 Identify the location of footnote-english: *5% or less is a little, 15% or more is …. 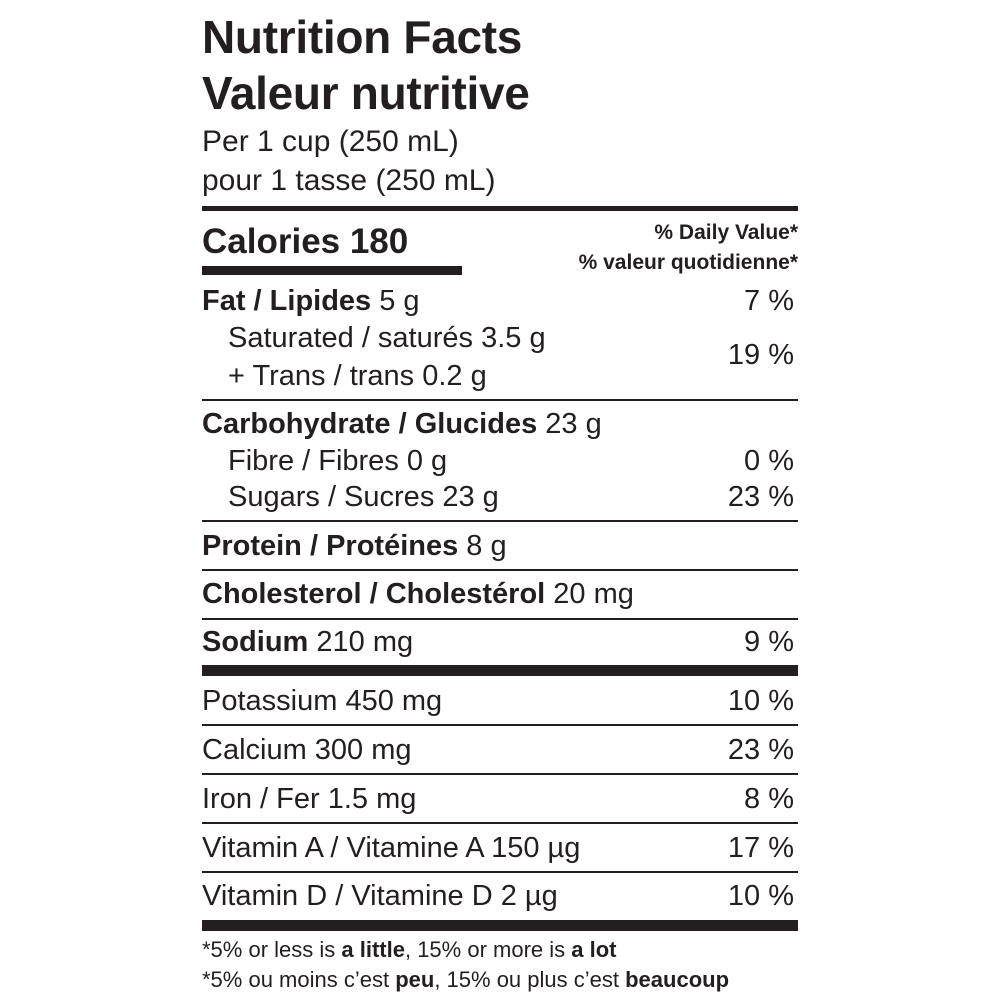
(409, 950).